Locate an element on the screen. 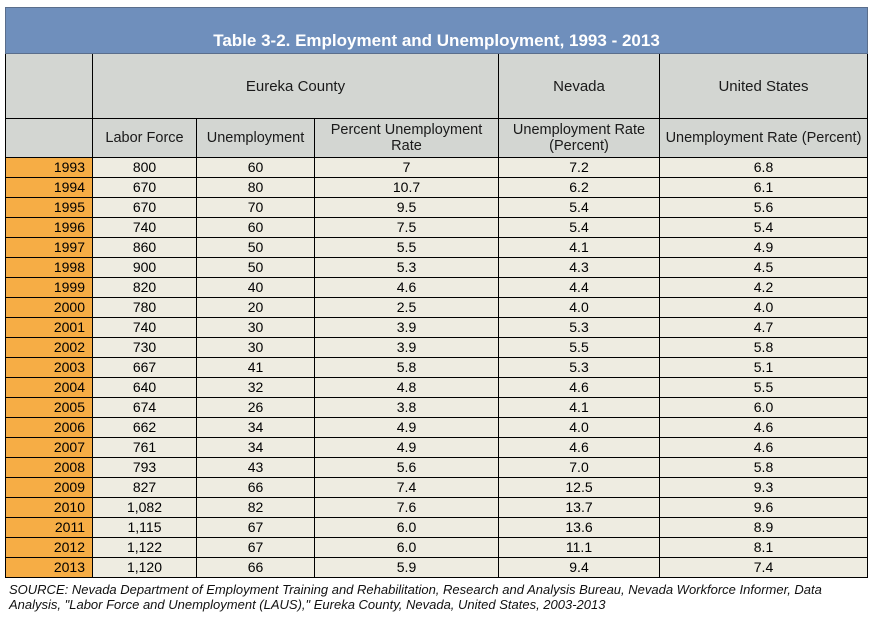  us-rate-cell: 4.7 is located at coordinates (763, 327).